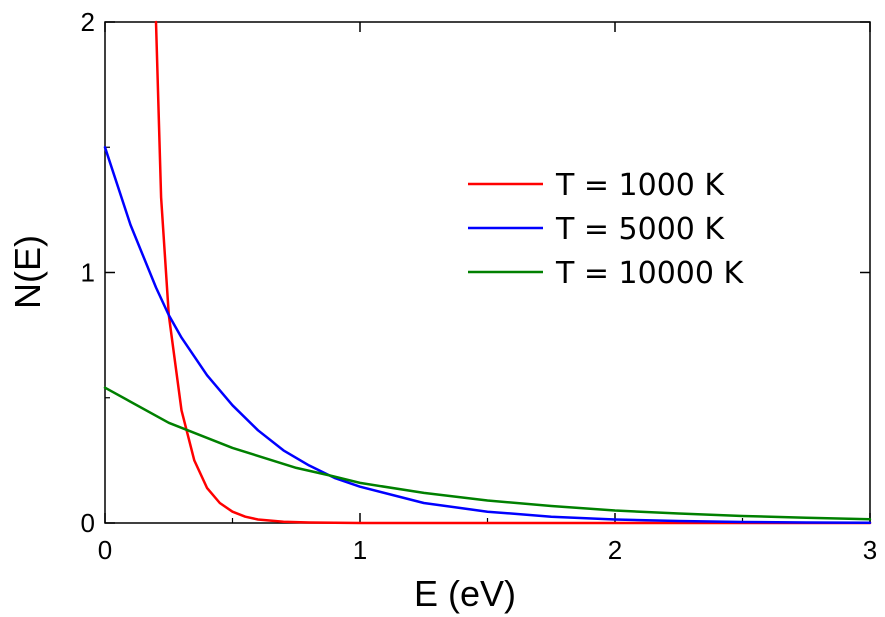 This screenshot has height=617, width=885. Describe the element at coordinates (640, 229) in the screenshot. I see `legend-label-2: T = 5000 K` at that location.